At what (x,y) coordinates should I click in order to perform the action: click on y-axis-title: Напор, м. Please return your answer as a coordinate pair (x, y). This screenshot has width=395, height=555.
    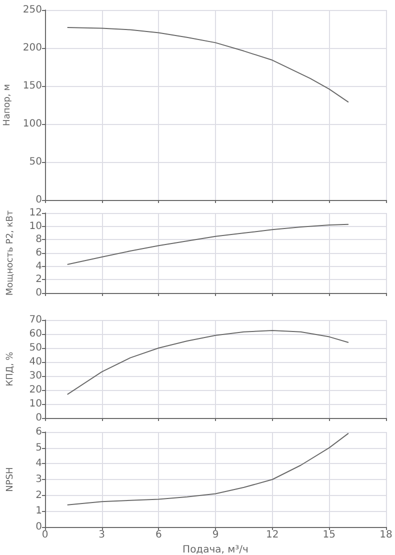
    Looking at the image, I should click on (7, 105).